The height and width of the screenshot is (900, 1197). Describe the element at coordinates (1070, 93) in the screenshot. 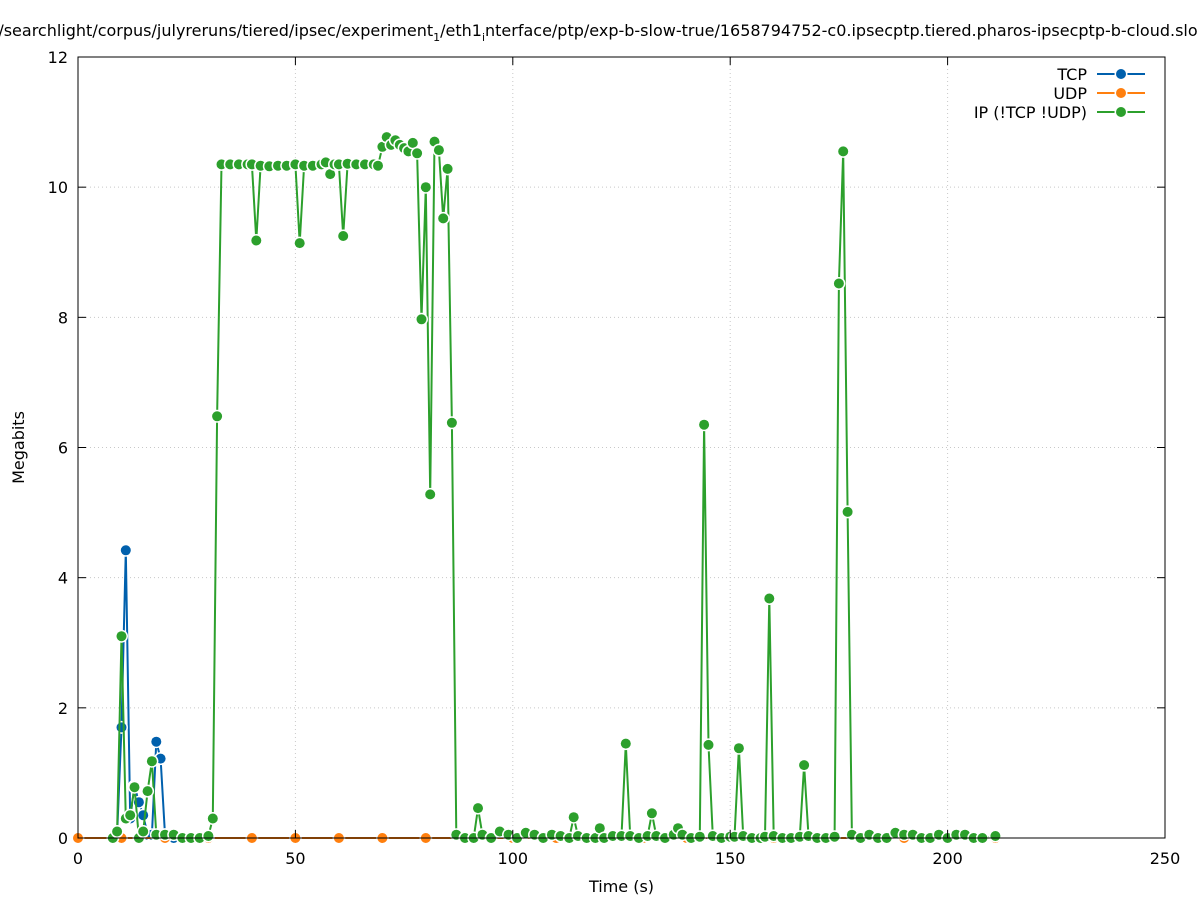

I see `legend-label: UDP` at that location.